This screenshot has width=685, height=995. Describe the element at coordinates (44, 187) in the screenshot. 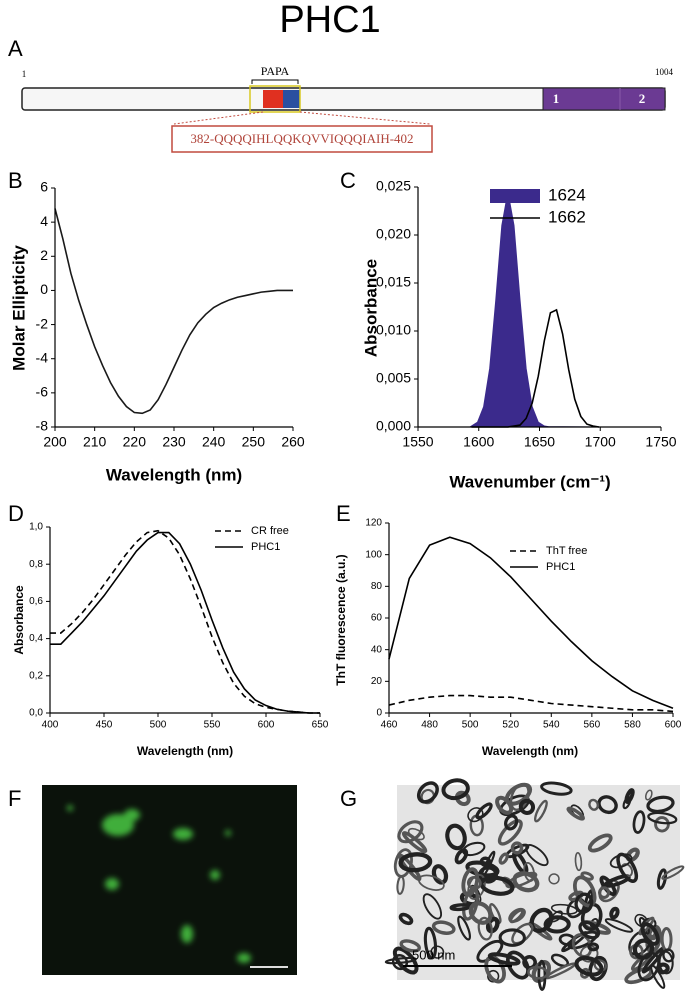

I see `y-tick-label: 6` at that location.